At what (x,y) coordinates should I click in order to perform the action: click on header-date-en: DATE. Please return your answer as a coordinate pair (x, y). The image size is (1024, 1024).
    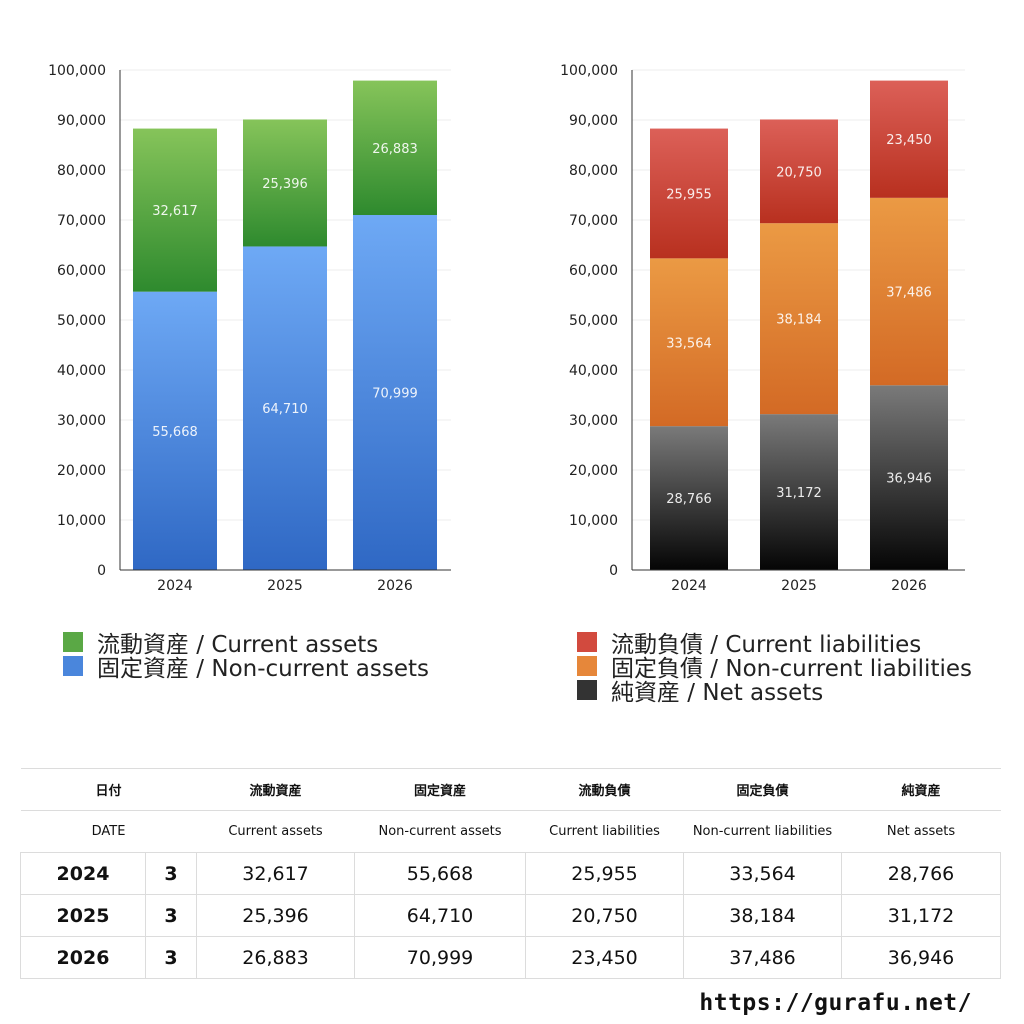
    Looking at the image, I should click on (108, 831).